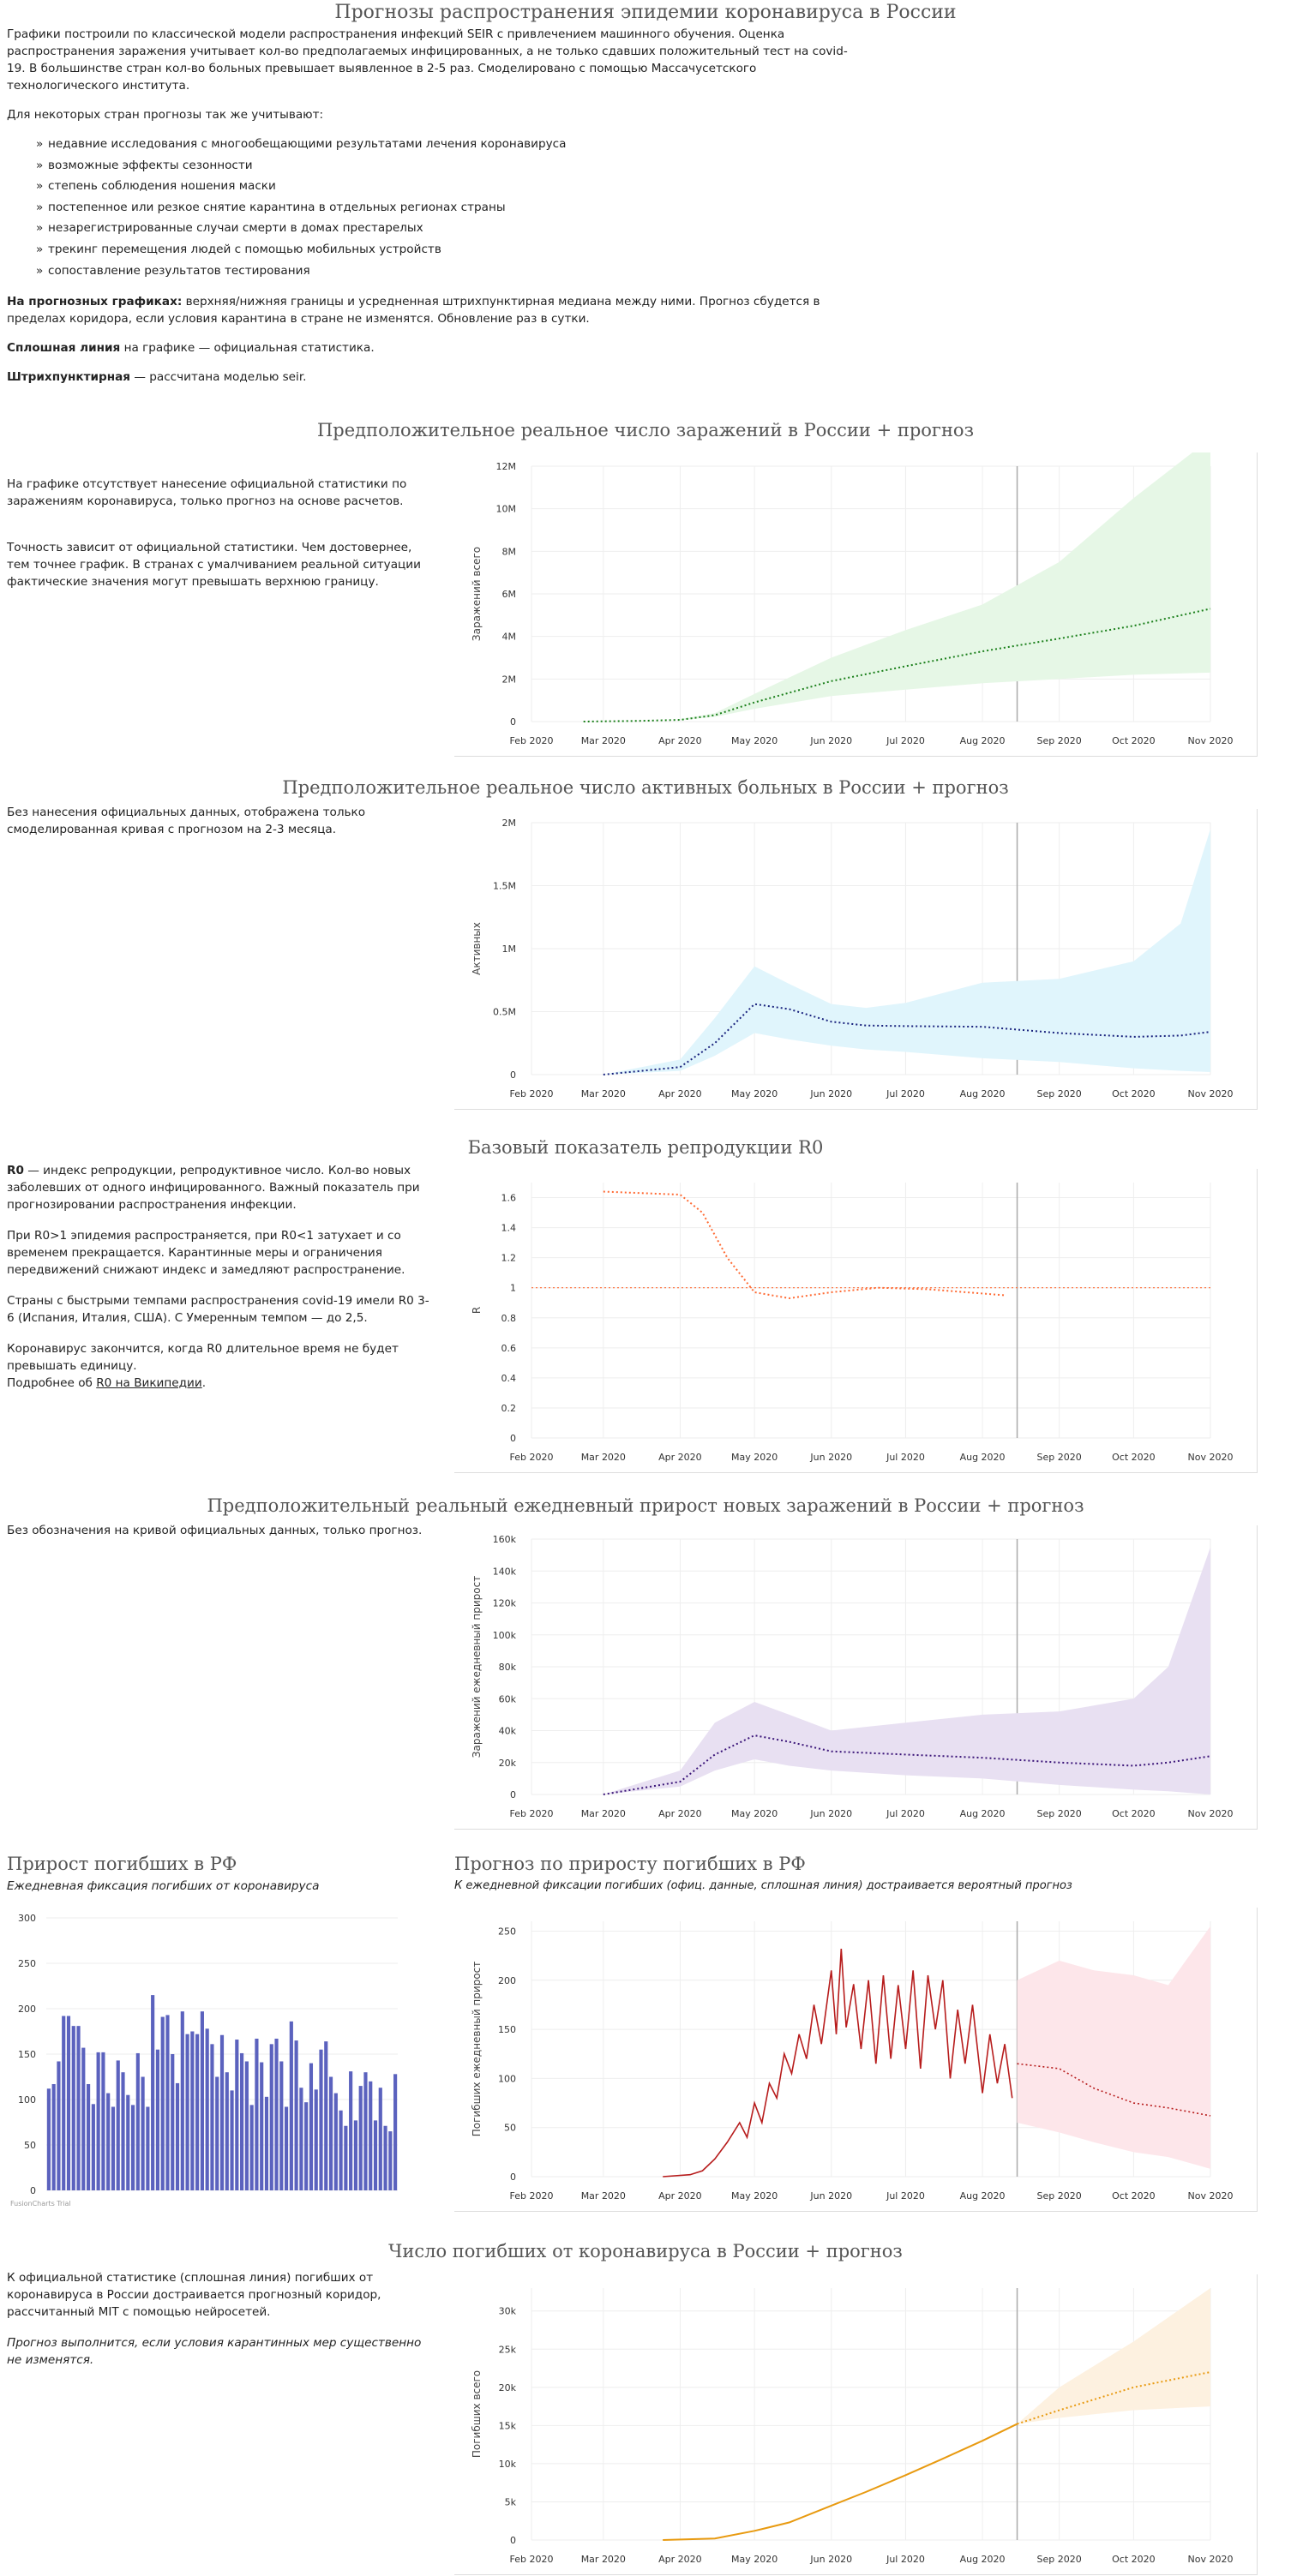 This screenshot has height=2576, width=1291. Describe the element at coordinates (508, 1667) in the screenshot. I see `y-tick-label: 80k` at that location.